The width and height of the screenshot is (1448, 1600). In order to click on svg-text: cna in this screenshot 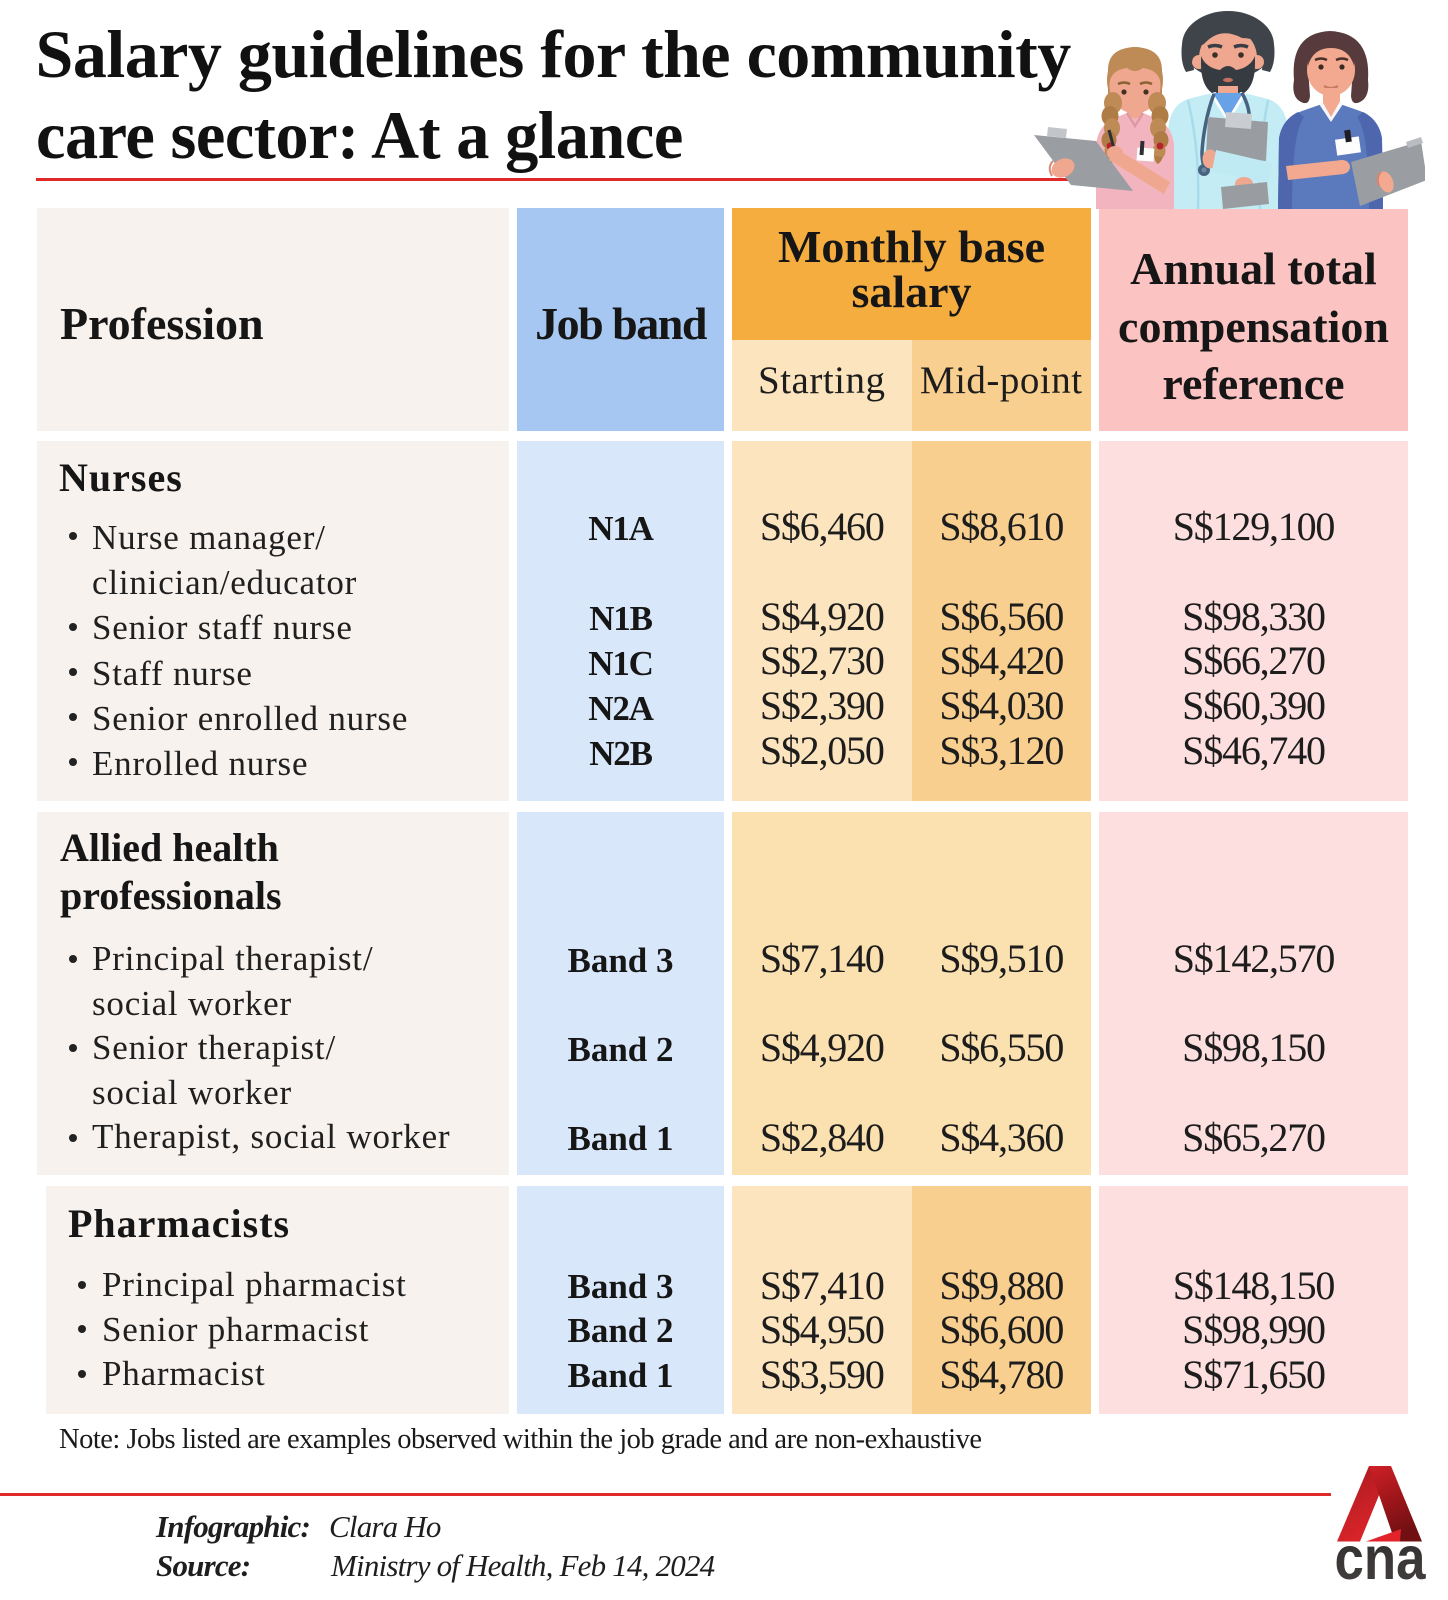, I will do `click(1381, 1554)`.